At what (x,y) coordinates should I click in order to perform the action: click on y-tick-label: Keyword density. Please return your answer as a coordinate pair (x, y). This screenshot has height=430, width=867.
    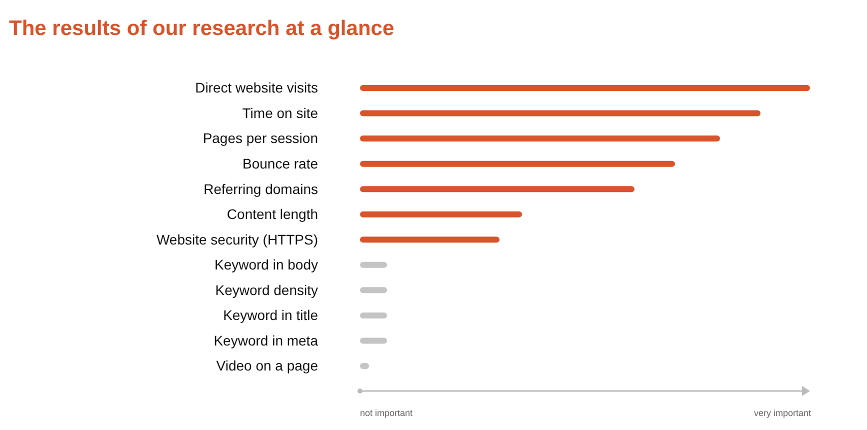
    Looking at the image, I should click on (266, 290).